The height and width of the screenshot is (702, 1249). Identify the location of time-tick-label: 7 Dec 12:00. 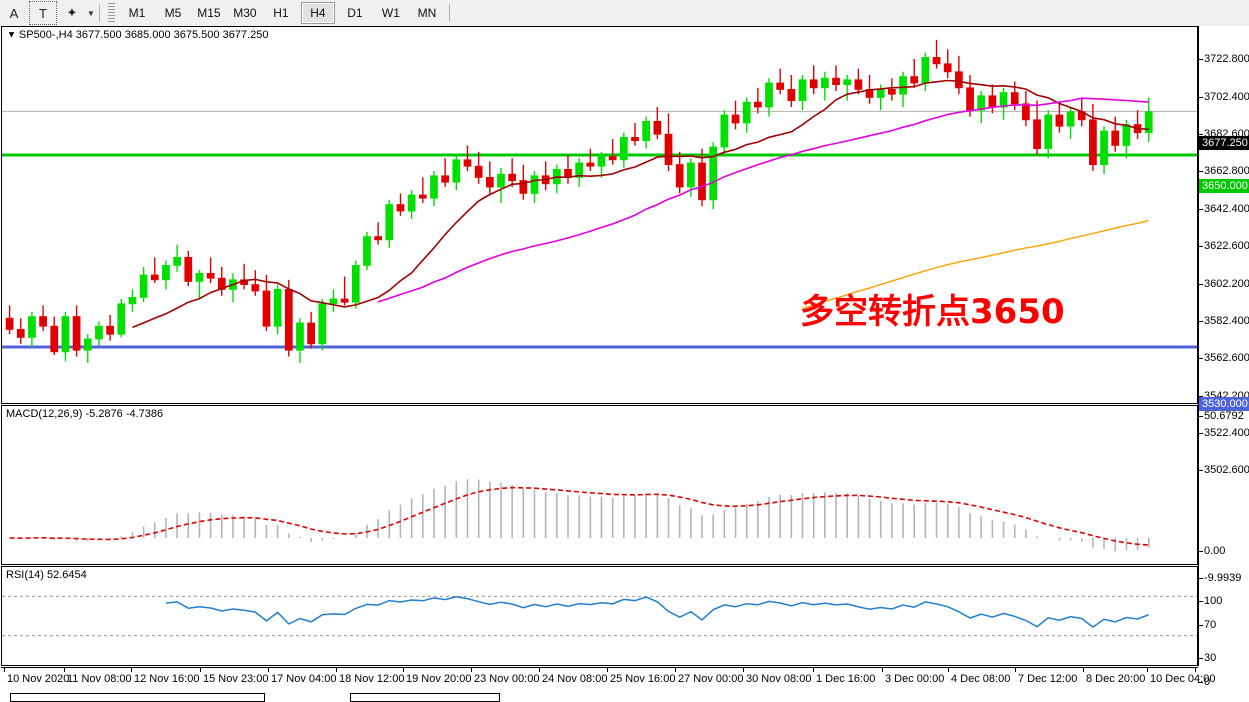
(1048, 679).